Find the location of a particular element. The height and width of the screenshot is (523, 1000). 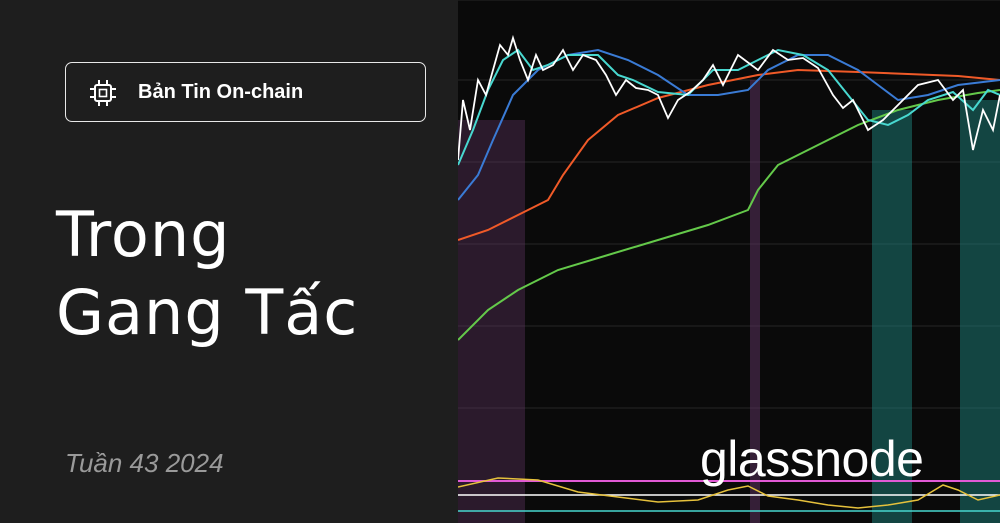

badge: Bản Tin On-chain is located at coordinates (245, 92).